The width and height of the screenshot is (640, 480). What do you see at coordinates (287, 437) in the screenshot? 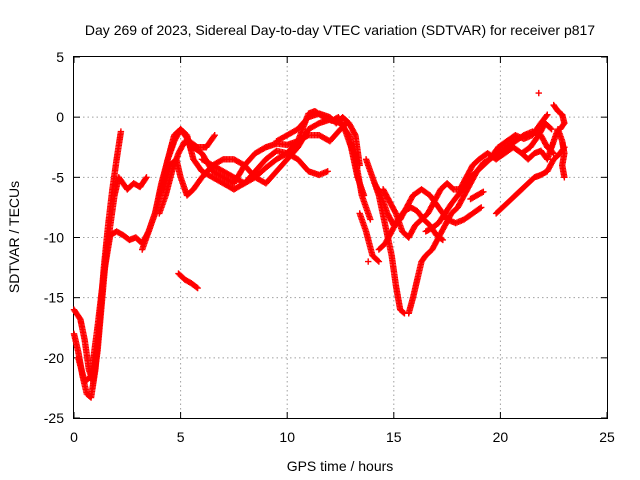
I see `x-tick-label: 10` at bounding box center [287, 437].